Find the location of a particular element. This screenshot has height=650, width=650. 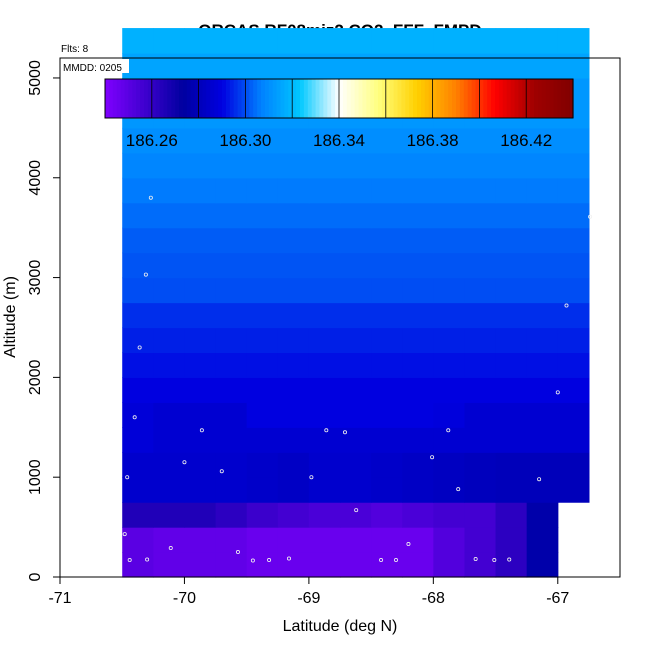

x-tick-label: -67 is located at coordinates (557, 598).